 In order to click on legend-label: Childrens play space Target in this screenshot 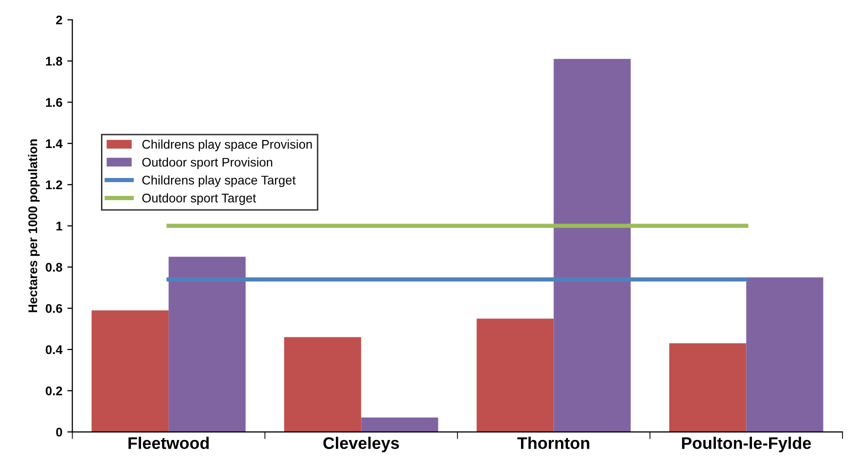, I will do `click(219, 181)`.